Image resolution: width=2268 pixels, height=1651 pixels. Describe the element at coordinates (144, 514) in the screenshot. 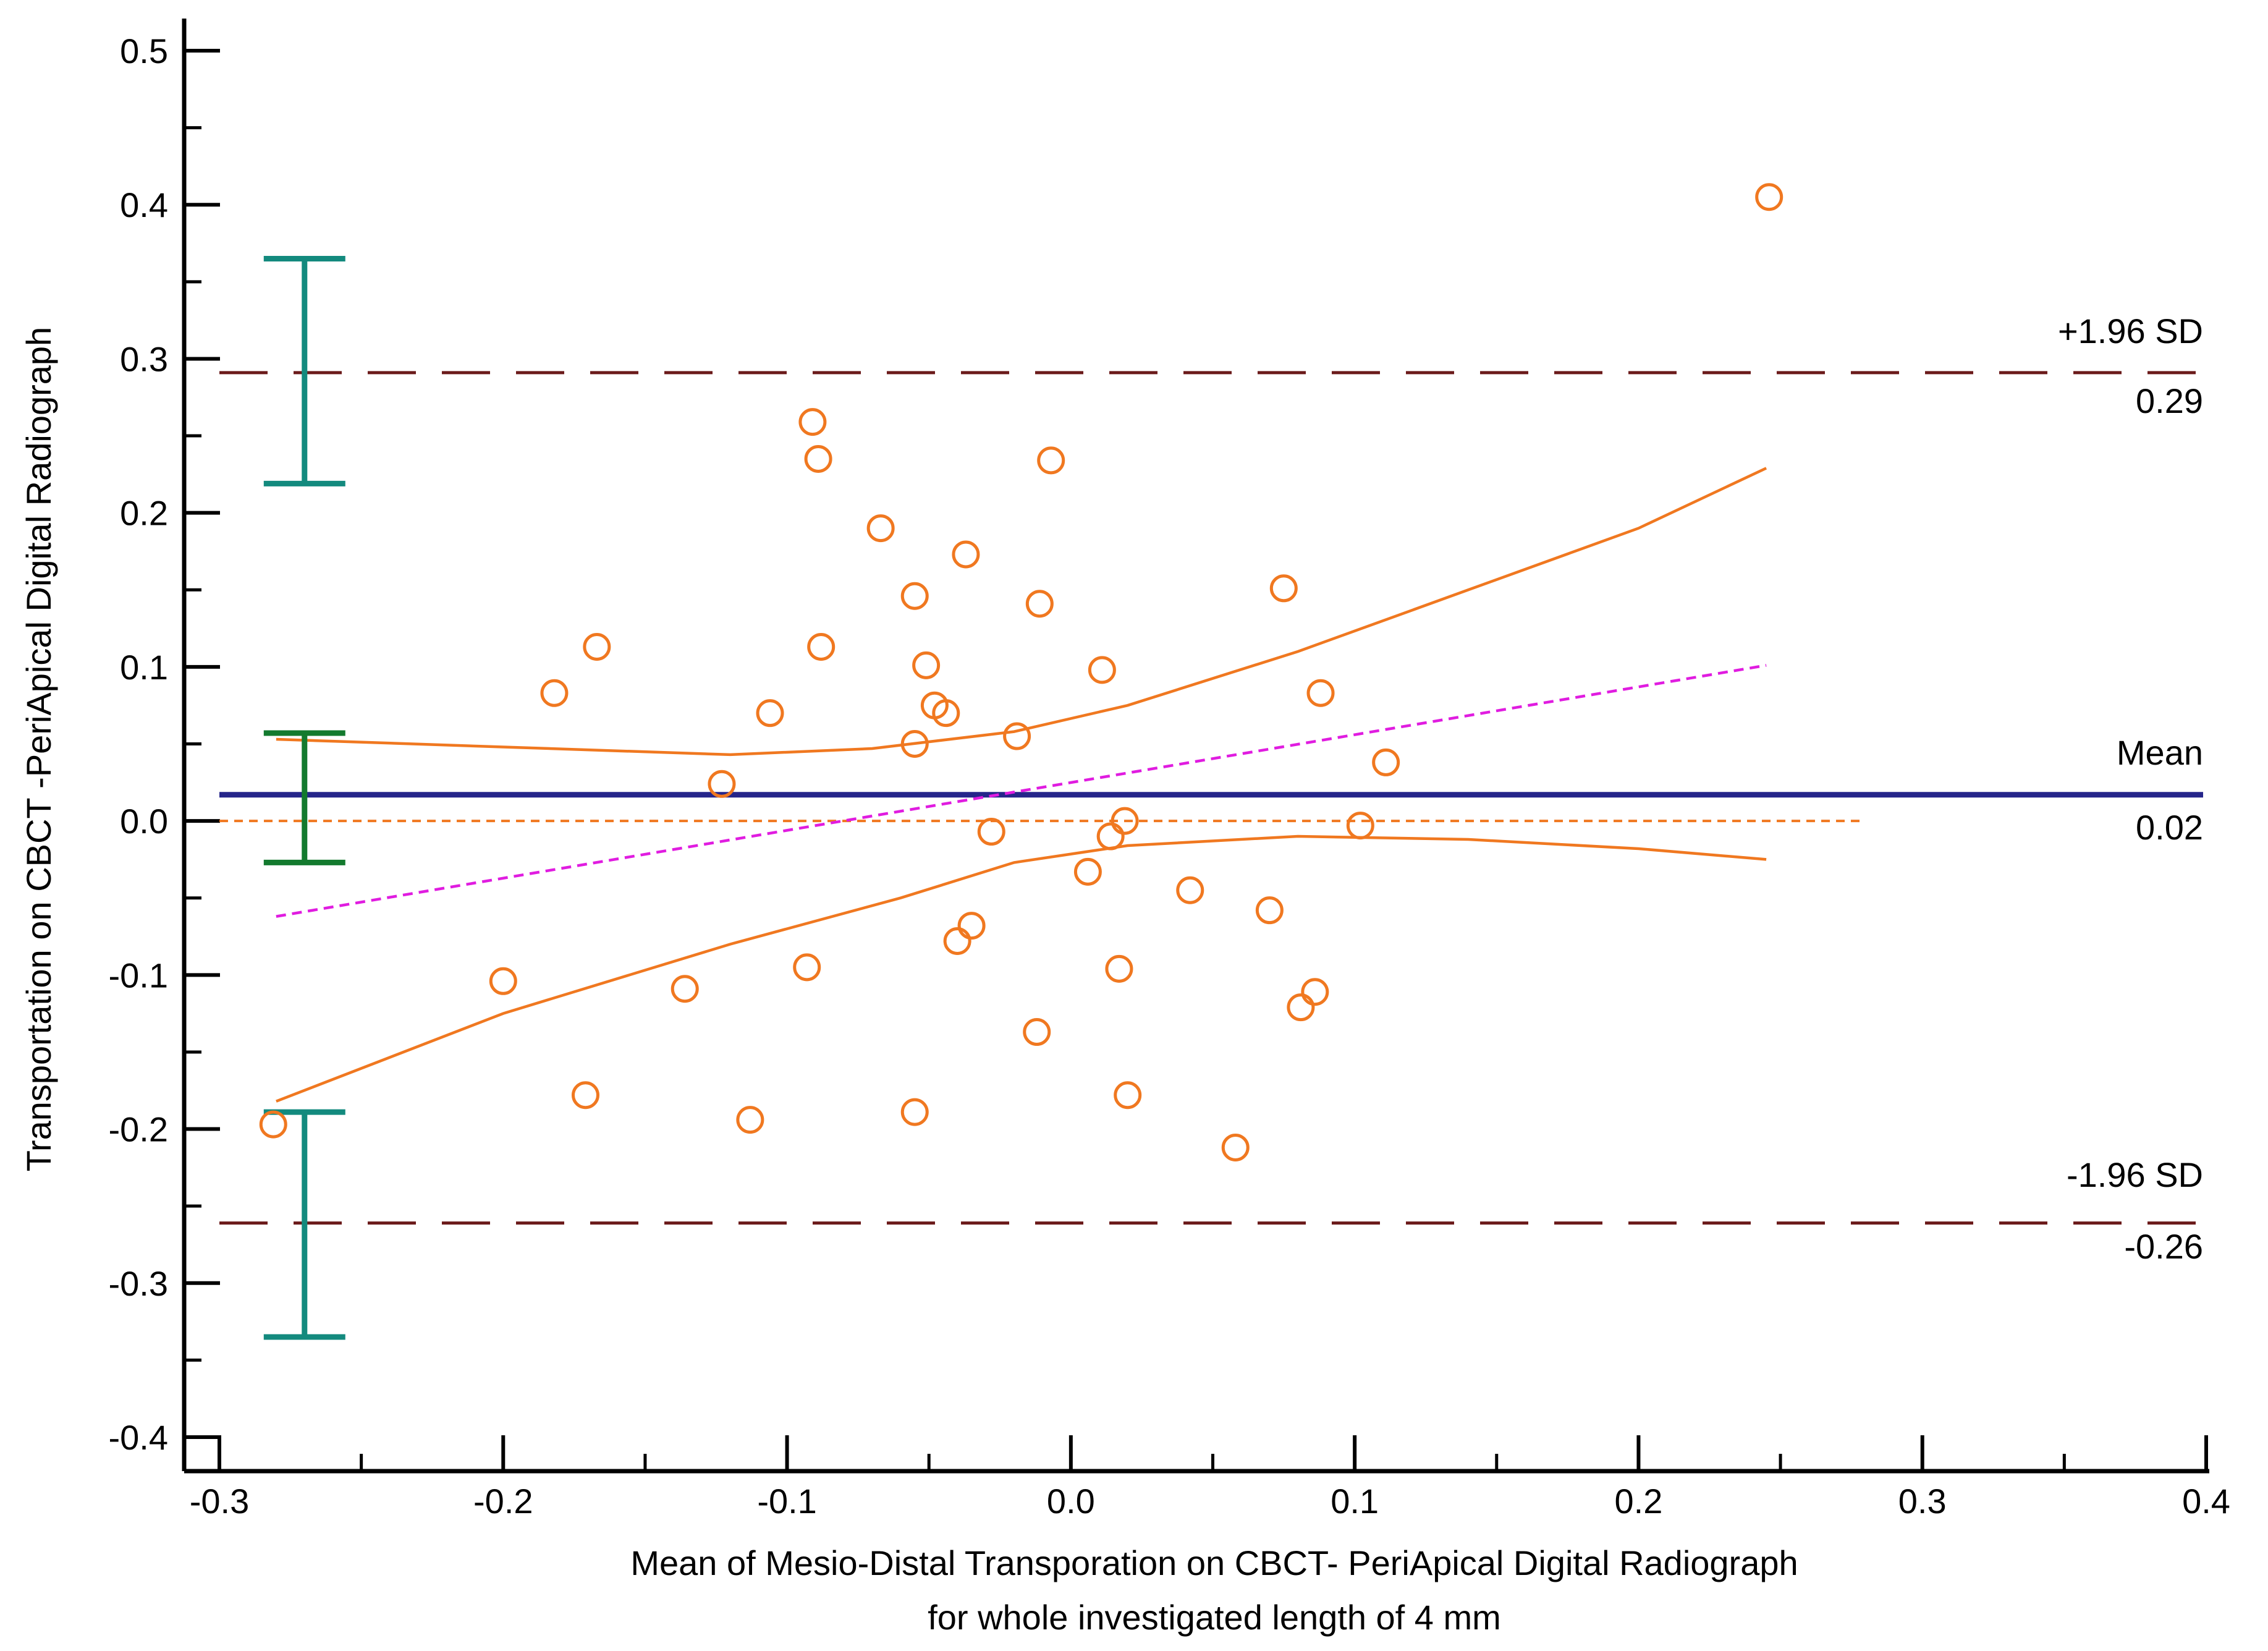

I see `y-tick-label-0.2: 0.2` at that location.